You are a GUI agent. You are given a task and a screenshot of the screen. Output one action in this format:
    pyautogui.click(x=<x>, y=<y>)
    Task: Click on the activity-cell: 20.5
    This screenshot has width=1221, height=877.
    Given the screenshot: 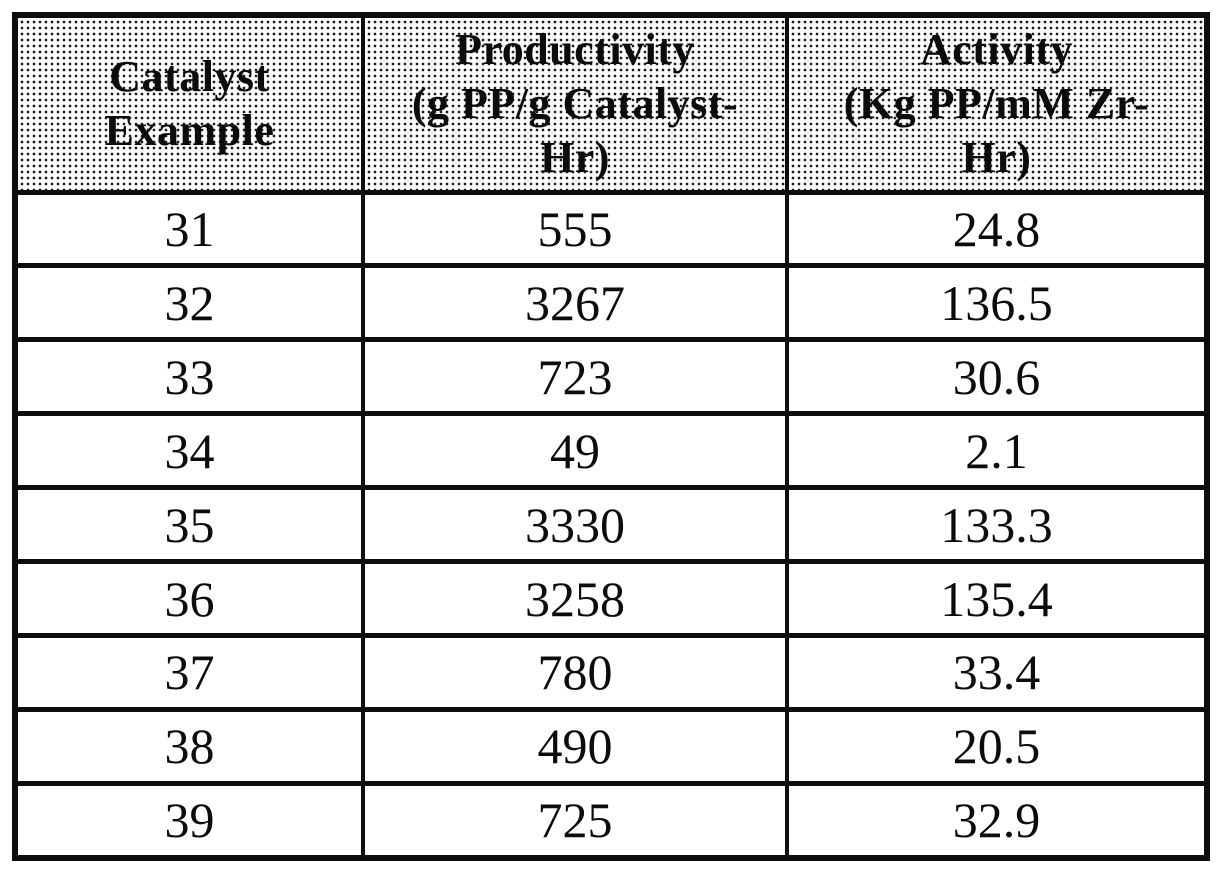 What is the action you would take?
    pyautogui.click(x=997, y=746)
    